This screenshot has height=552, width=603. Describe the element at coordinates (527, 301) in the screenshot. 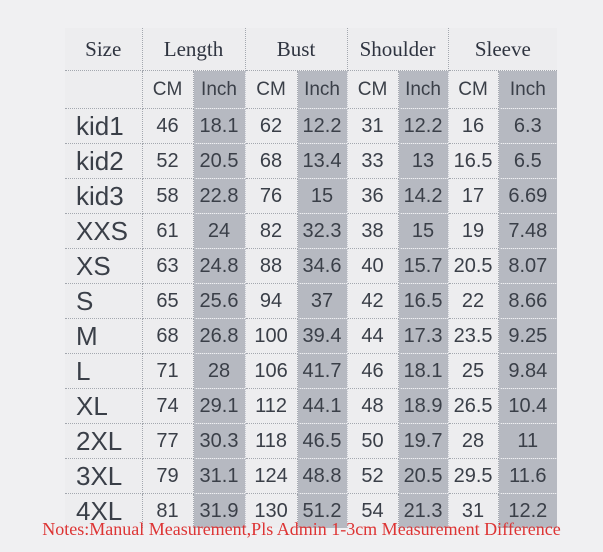

I see `inch-value: 8.66` at that location.